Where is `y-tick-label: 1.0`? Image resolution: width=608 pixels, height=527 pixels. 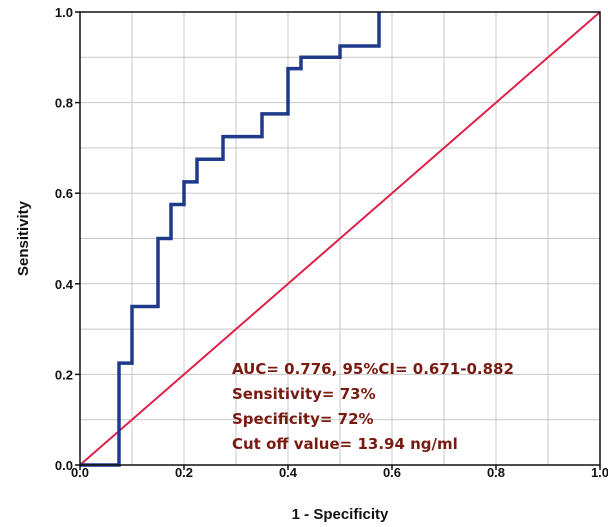
y-tick-label: 1.0 is located at coordinates (64, 12).